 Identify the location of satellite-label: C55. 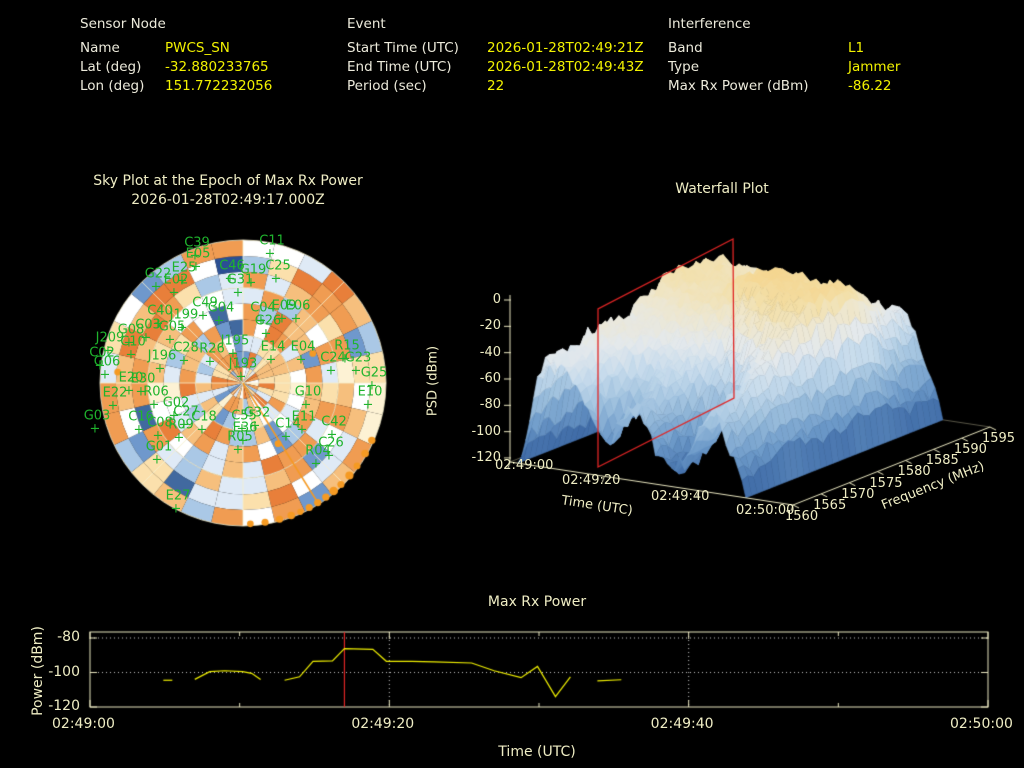
(244, 416).